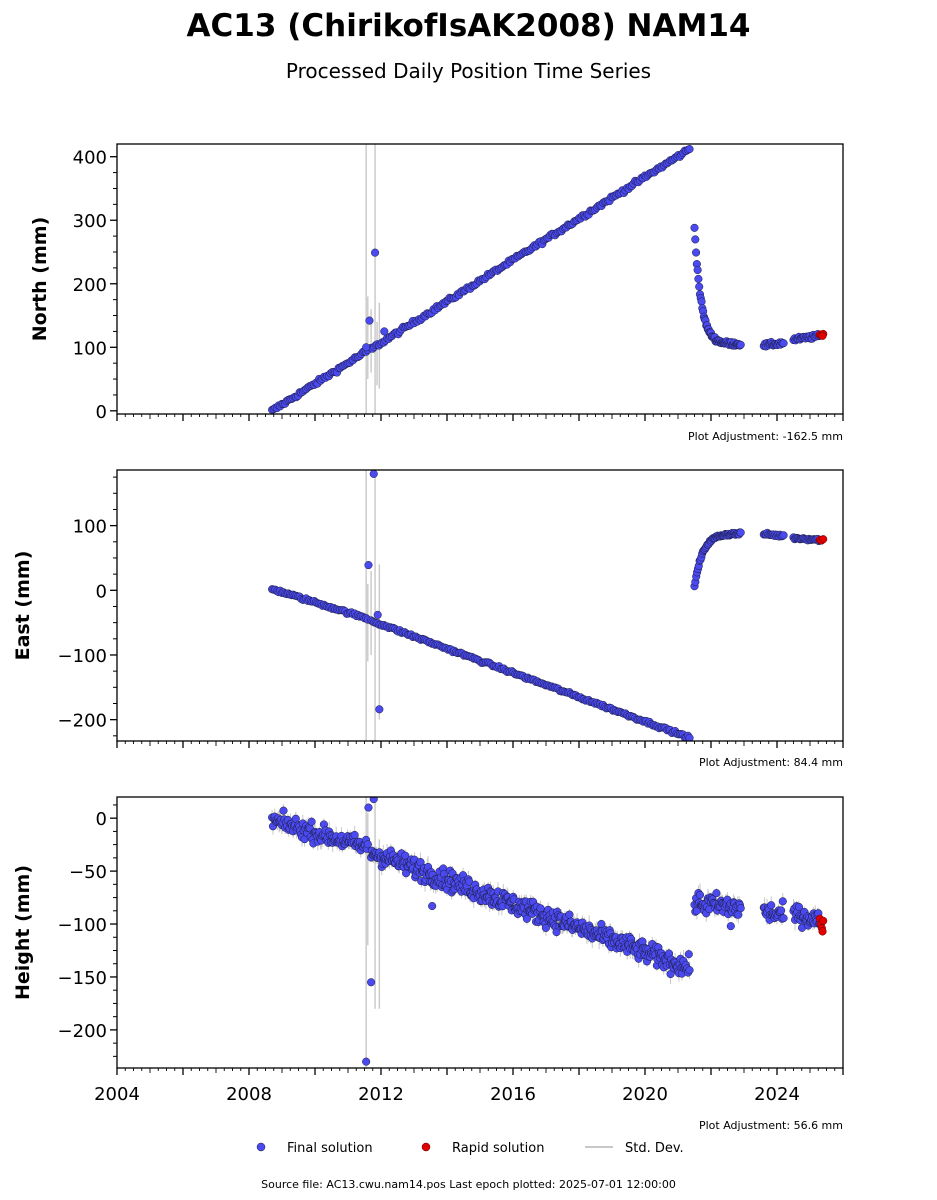 This screenshot has height=1200, width=937. What do you see at coordinates (426, 1147) in the screenshot?
I see `legend-rapid-marker` at bounding box center [426, 1147].